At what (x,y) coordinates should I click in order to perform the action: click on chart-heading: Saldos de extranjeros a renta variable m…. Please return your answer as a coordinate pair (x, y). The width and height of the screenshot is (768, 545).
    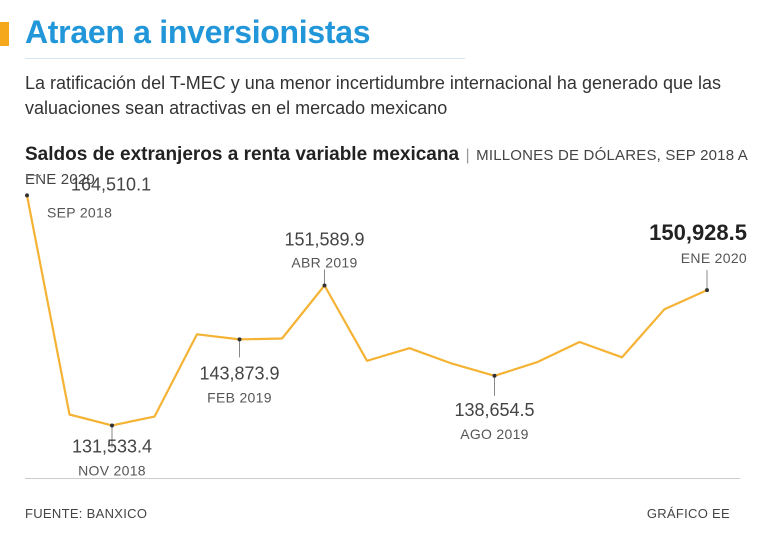
    Looking at the image, I should click on (390, 167).